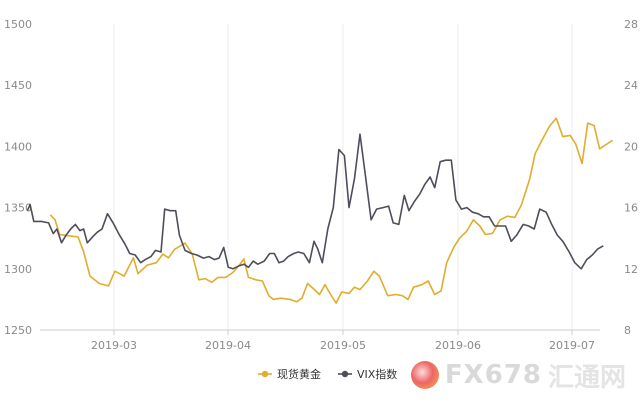  What do you see at coordinates (18, 208) in the screenshot?
I see `left-tick-label: 1350` at bounding box center [18, 208].